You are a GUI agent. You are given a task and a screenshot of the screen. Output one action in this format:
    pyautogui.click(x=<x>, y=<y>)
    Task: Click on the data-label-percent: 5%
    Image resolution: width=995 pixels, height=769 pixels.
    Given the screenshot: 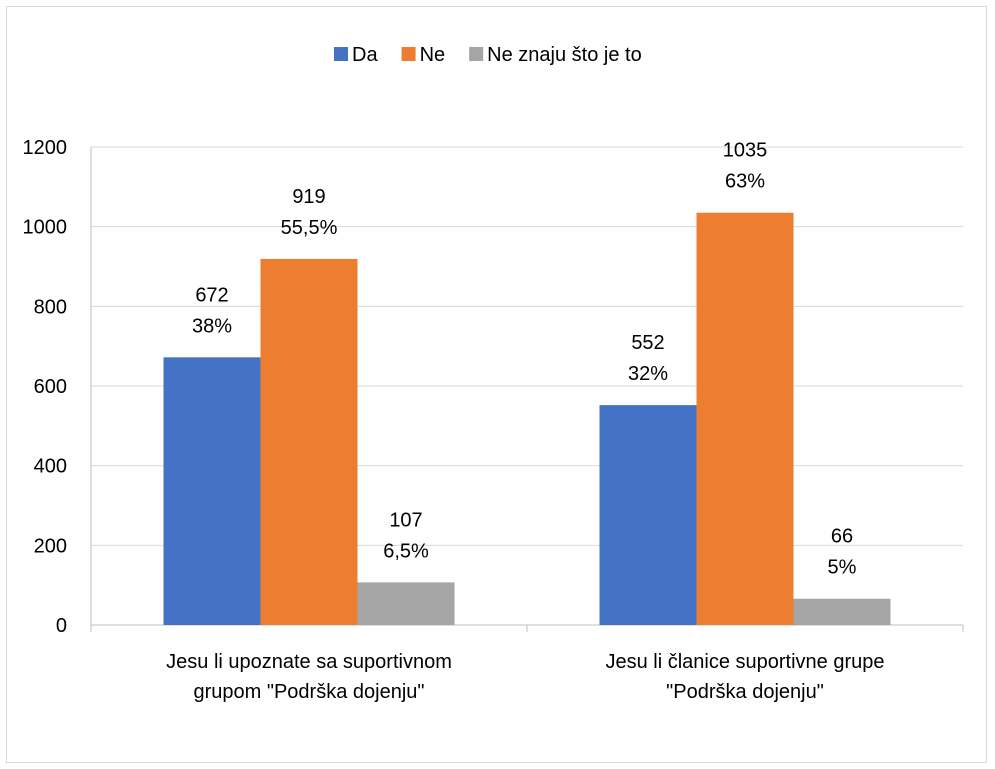 What is the action you would take?
    pyautogui.click(x=842, y=568)
    